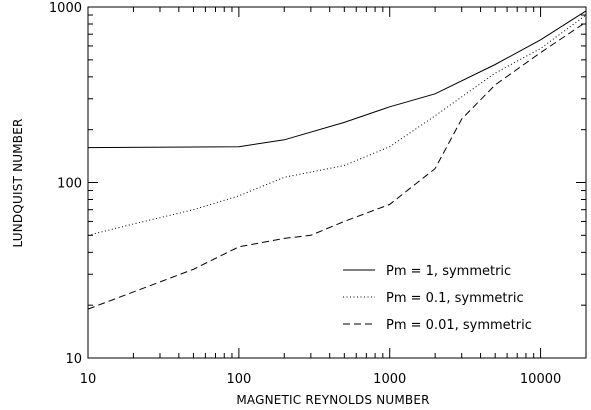 Image resolution: width=591 pixels, height=410 pixels. Describe the element at coordinates (459, 325) in the screenshot. I see `legend-label: Pm = 0.01, symmetric` at that location.